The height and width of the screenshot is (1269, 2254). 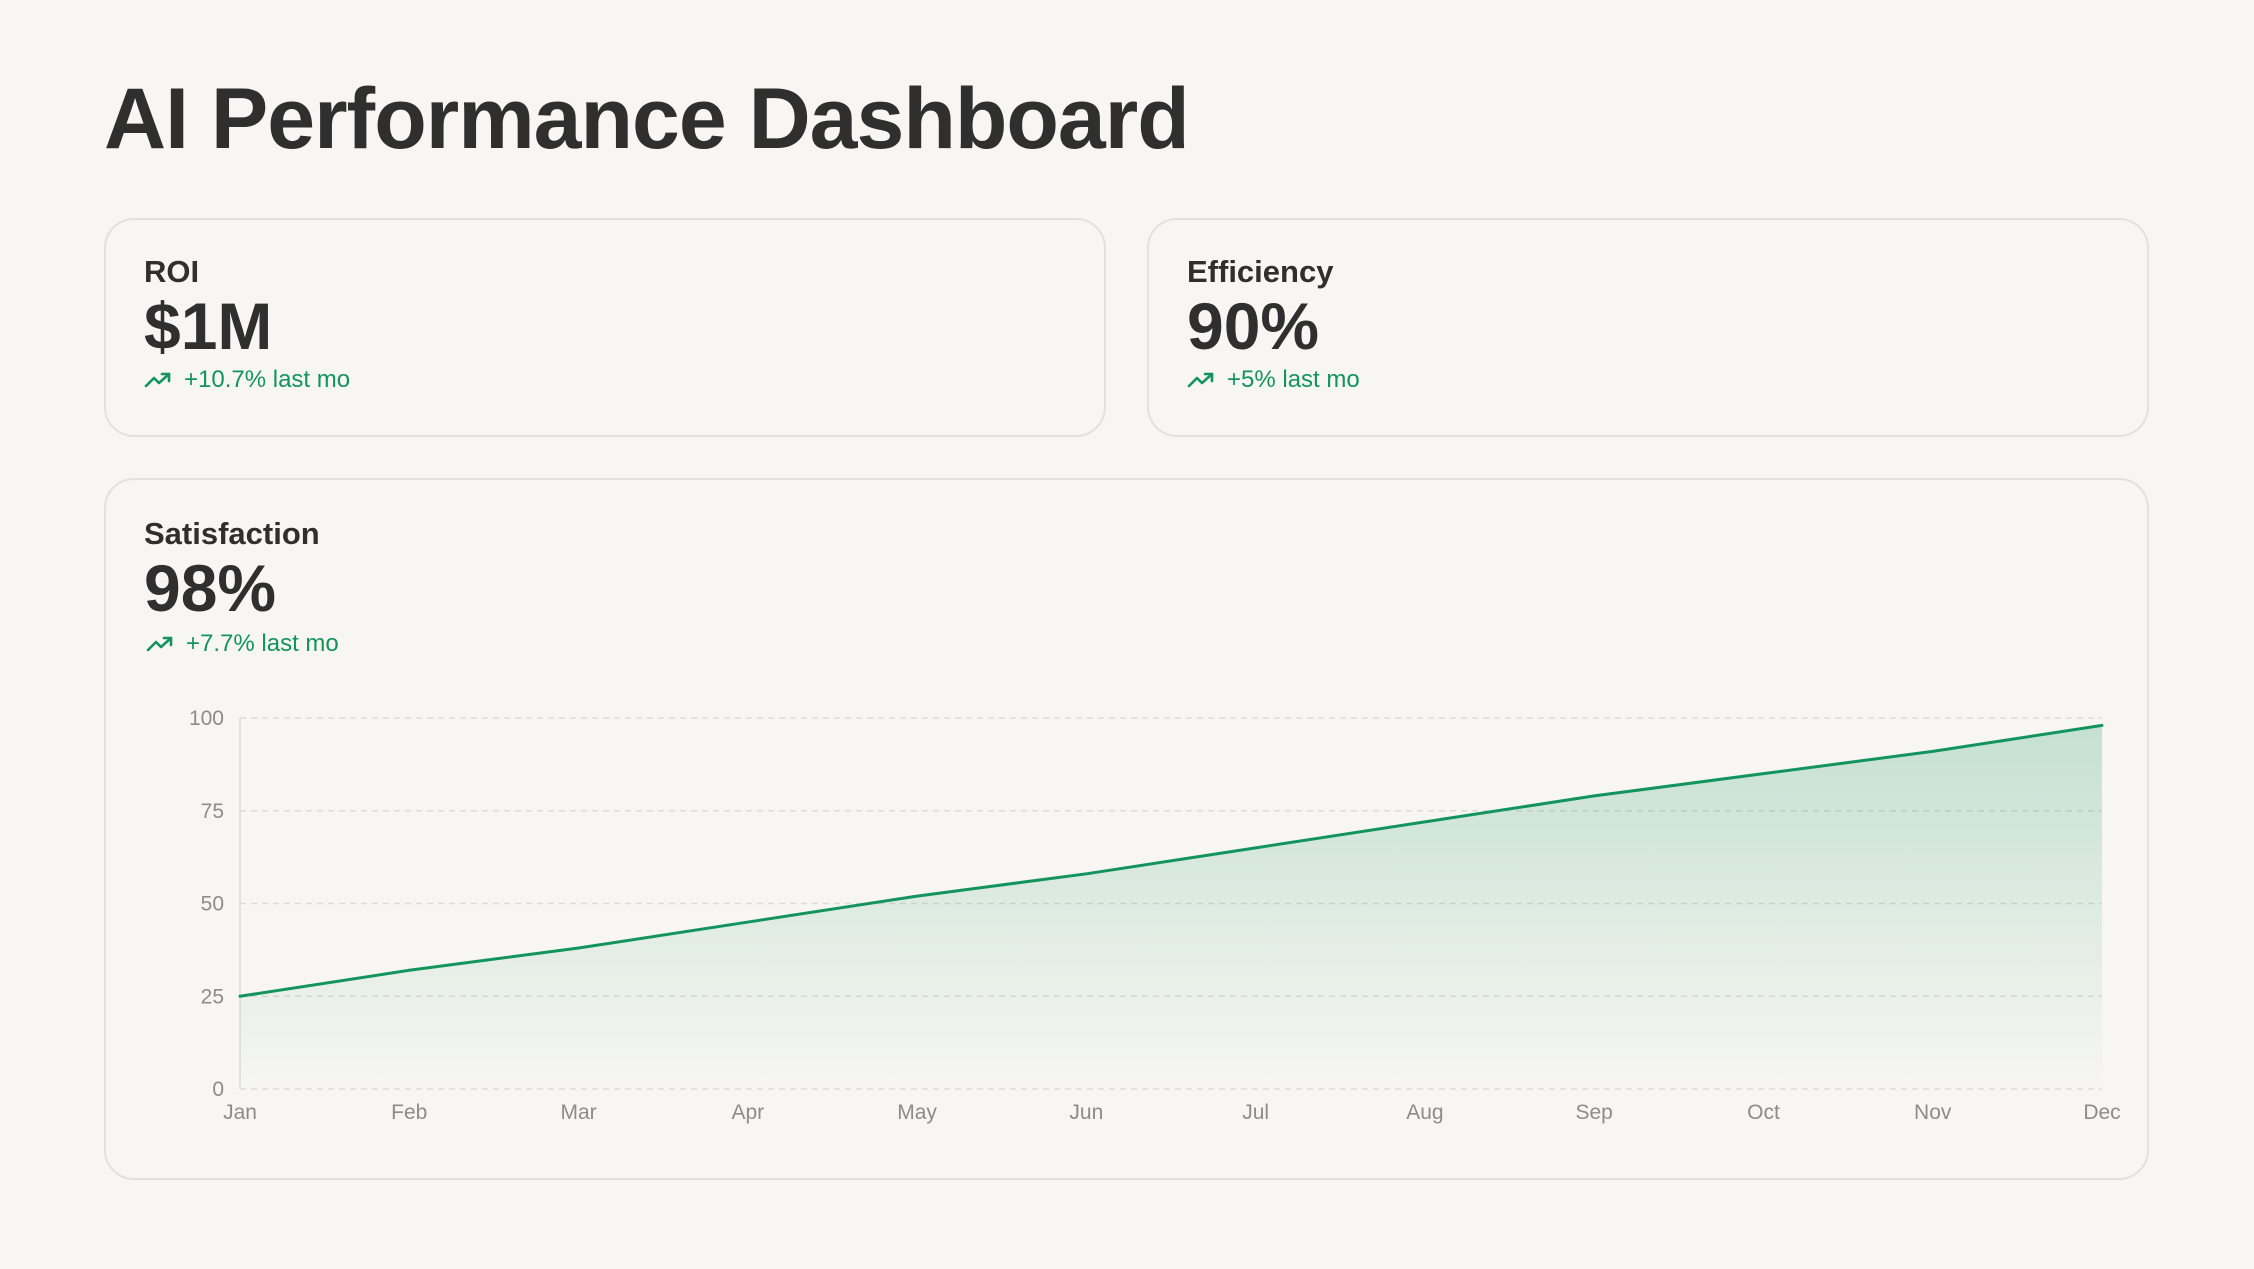 What do you see at coordinates (1260, 271) in the screenshot?
I see `efficiency-label: Efficiency` at bounding box center [1260, 271].